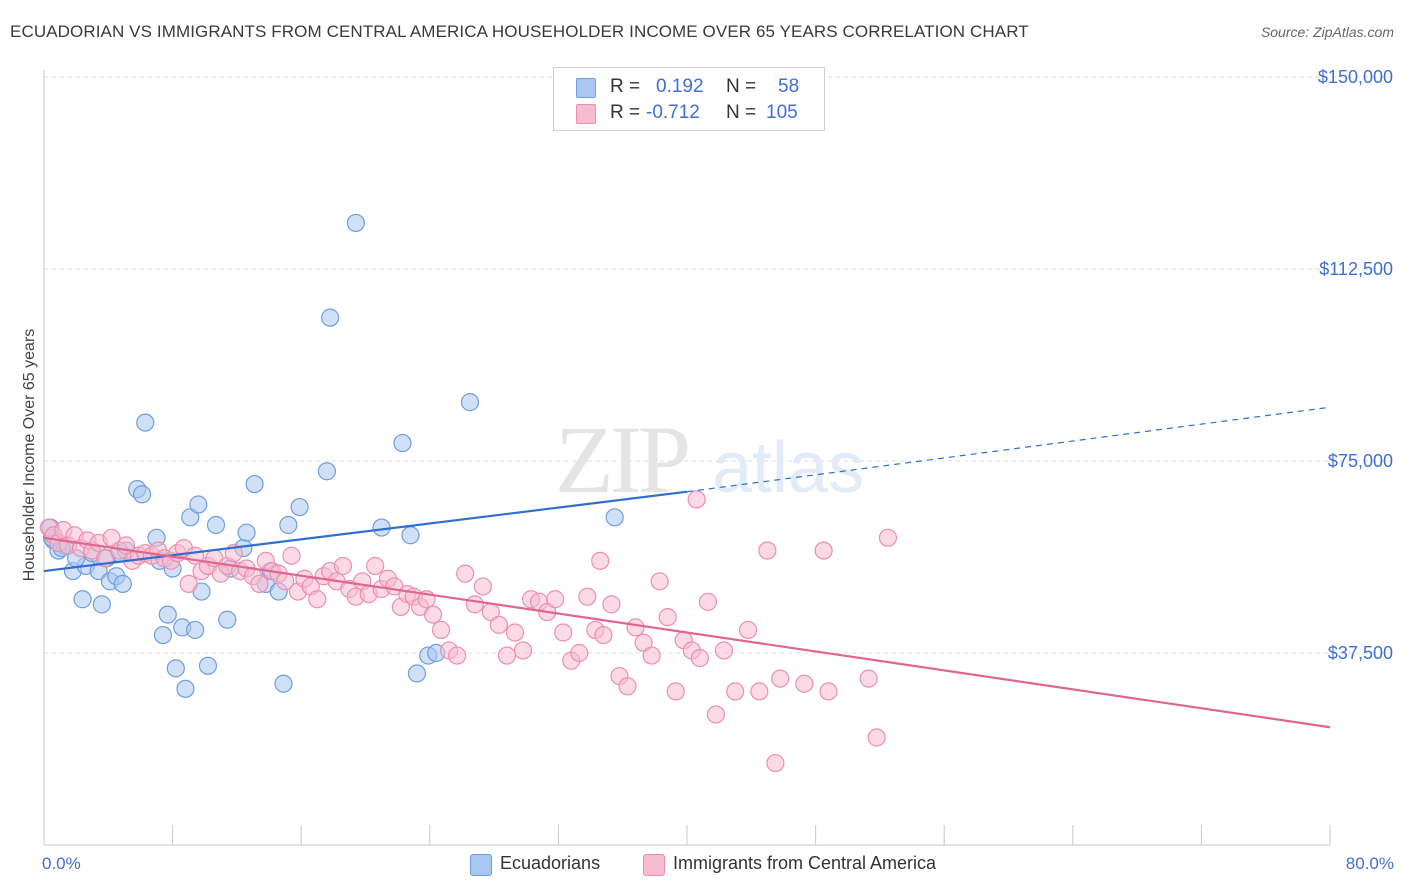 Image resolution: width=1406 pixels, height=892 pixels. What do you see at coordinates (1360, 653) in the screenshot?
I see `y-tick-label-3: $37,500` at bounding box center [1360, 653].